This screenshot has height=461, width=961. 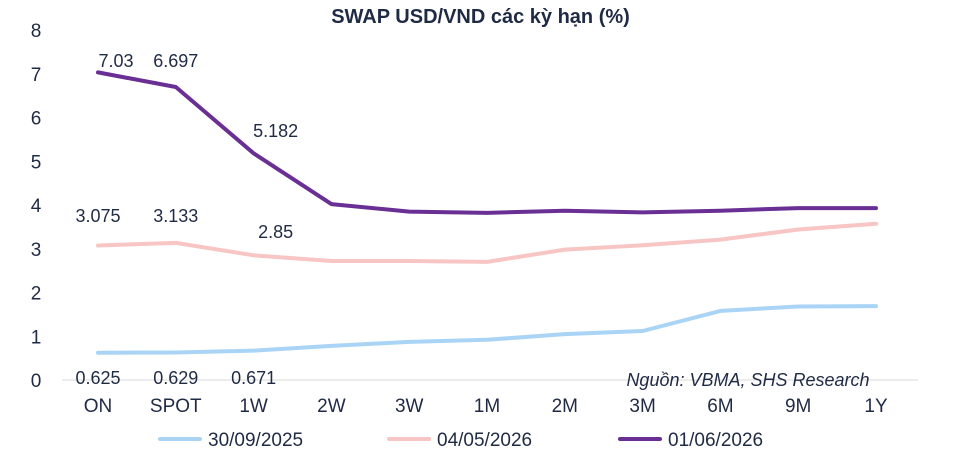 I want to click on source-note: Nguồn: VBMA, SHS Research, so click(x=747, y=380).